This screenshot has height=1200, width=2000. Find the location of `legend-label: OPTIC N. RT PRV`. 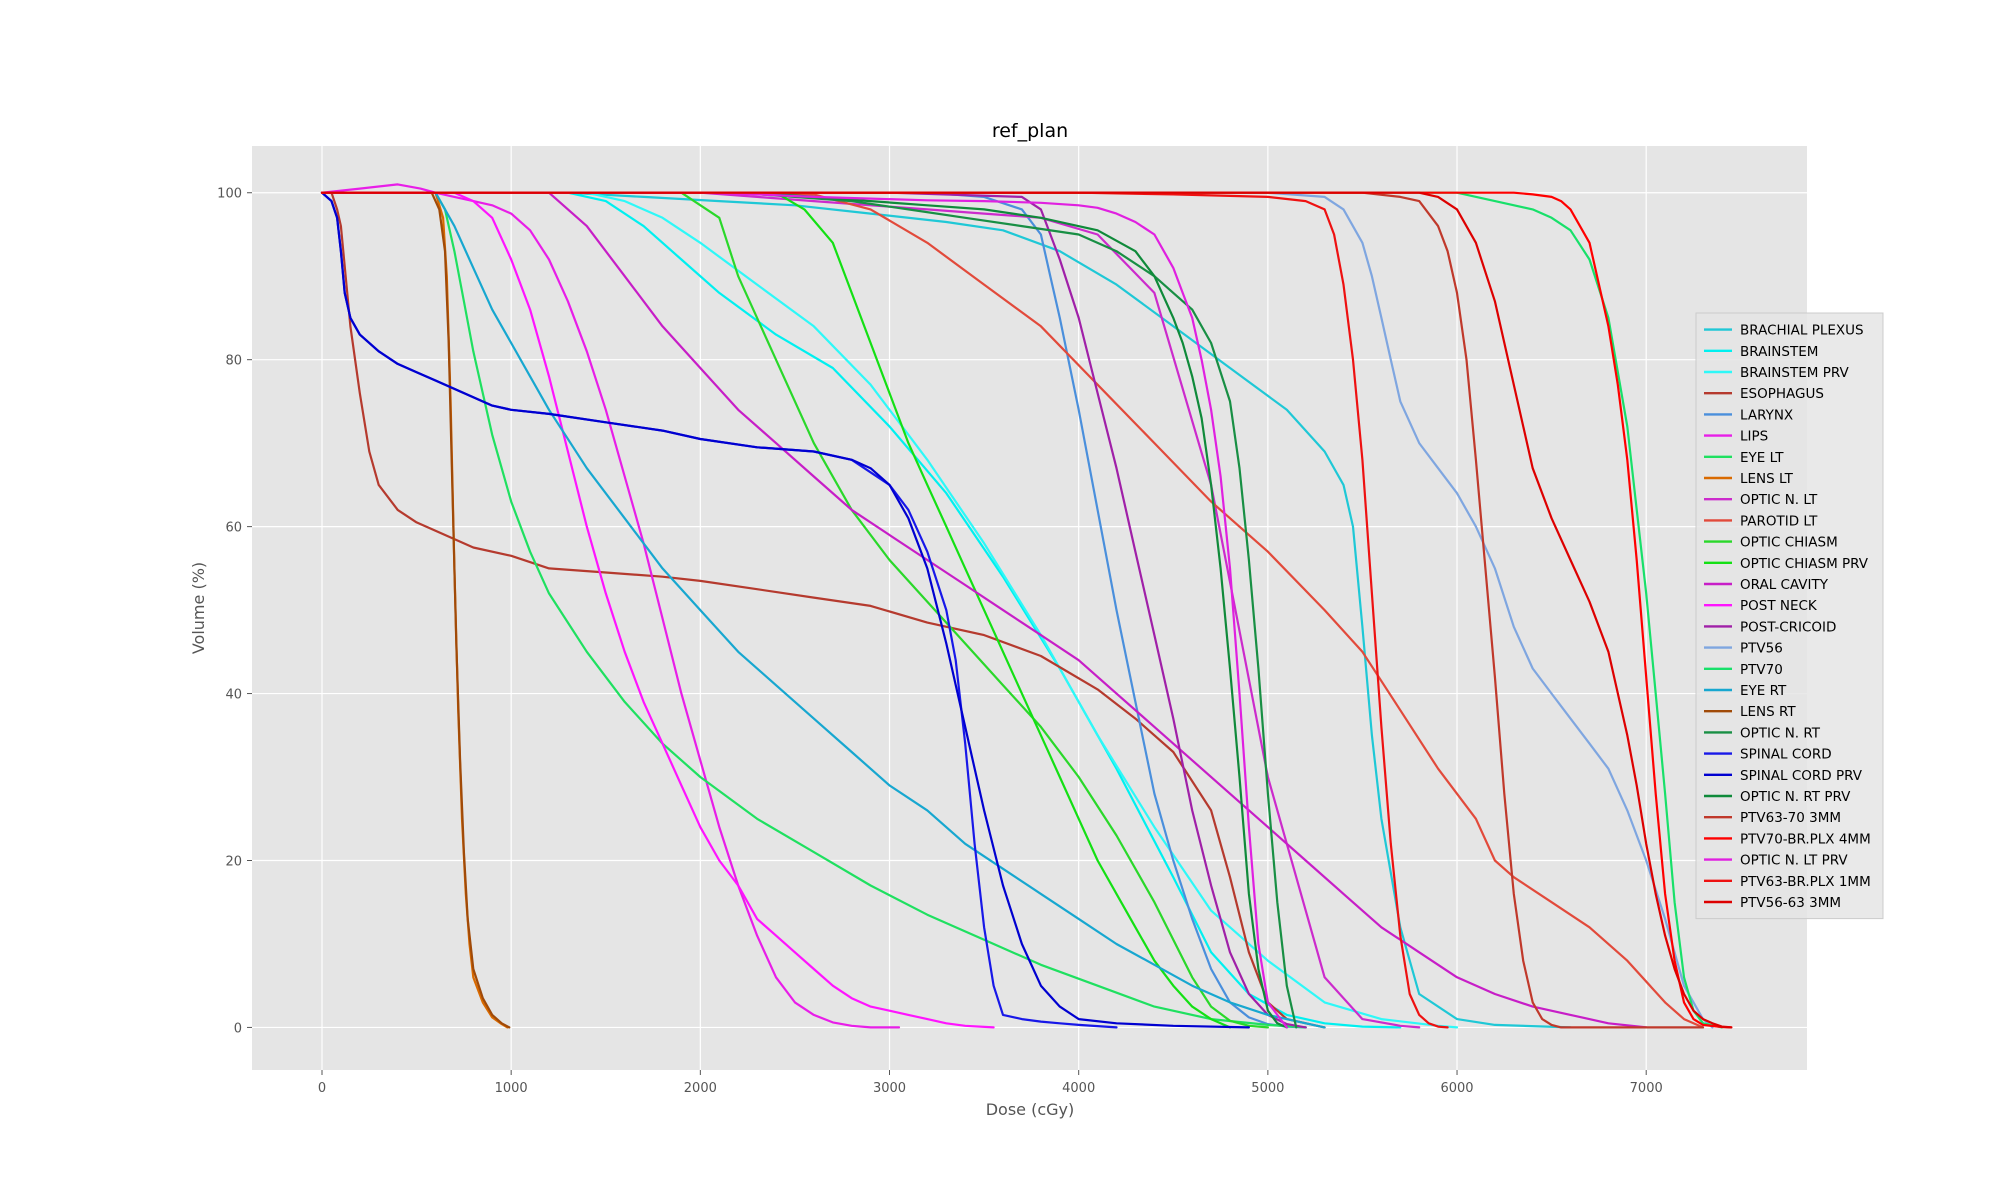

legend-label: OPTIC N. RT PRV is located at coordinates (1795, 797).